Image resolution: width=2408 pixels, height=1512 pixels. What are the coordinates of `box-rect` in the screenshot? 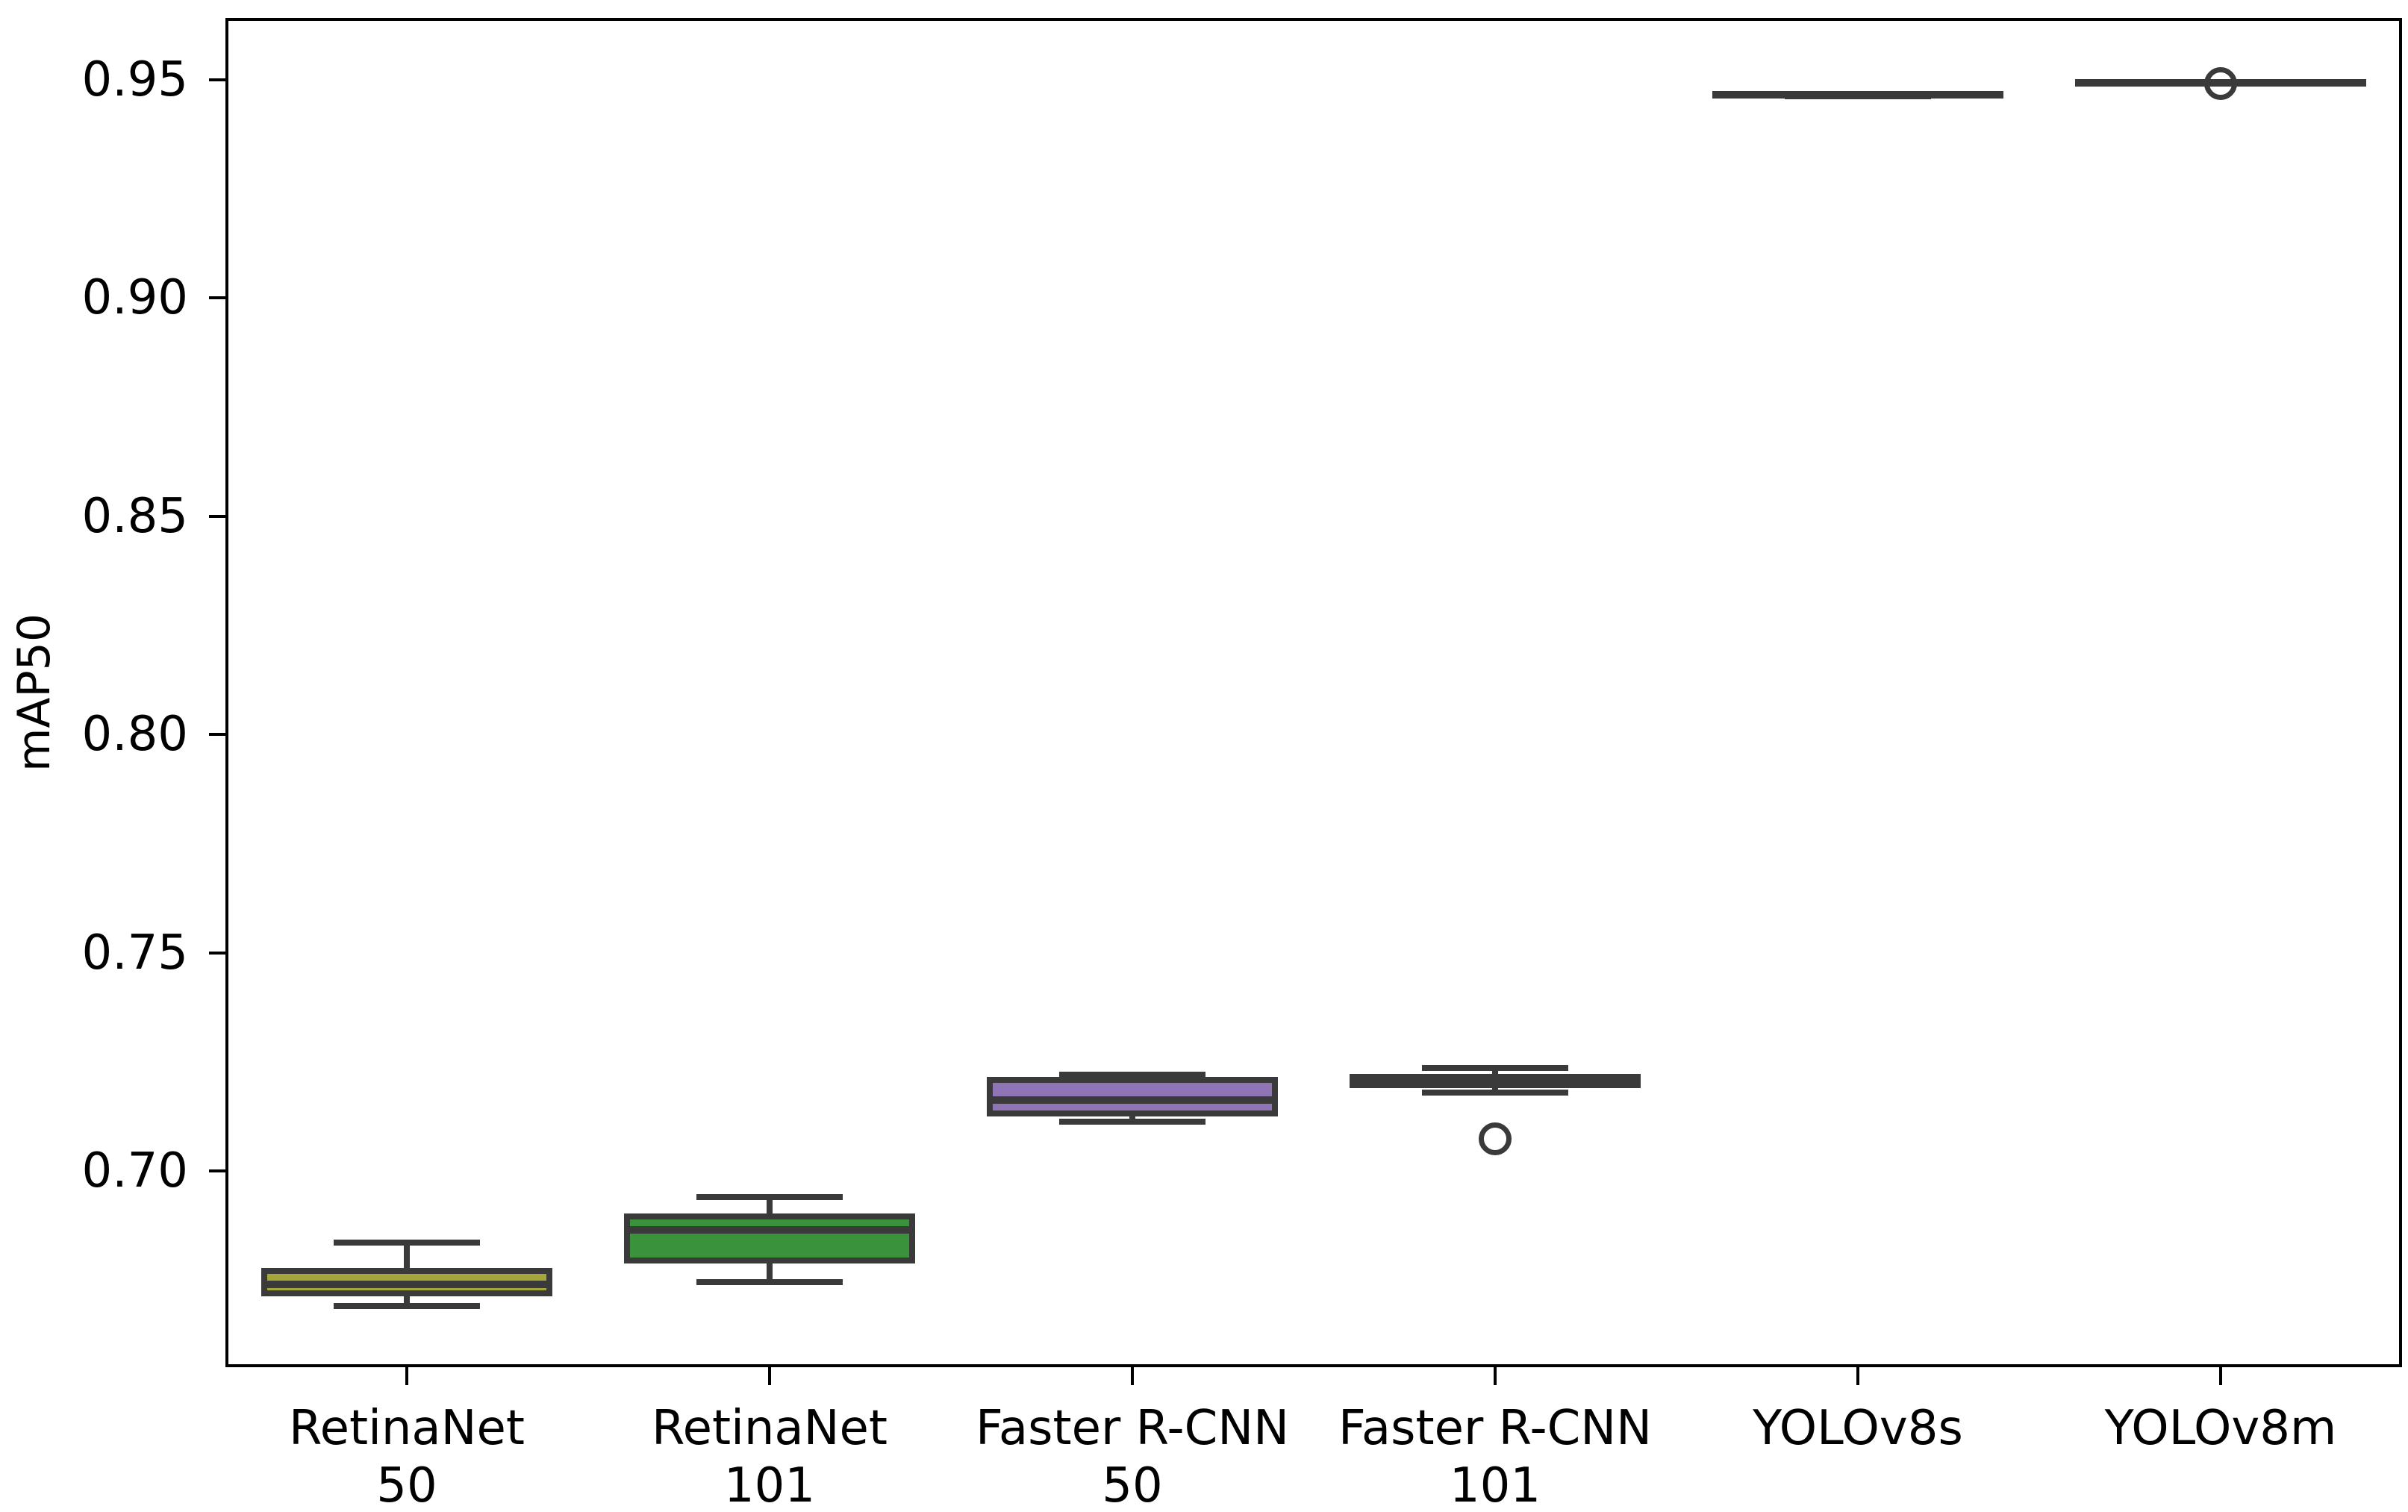 It's located at (769, 1238).